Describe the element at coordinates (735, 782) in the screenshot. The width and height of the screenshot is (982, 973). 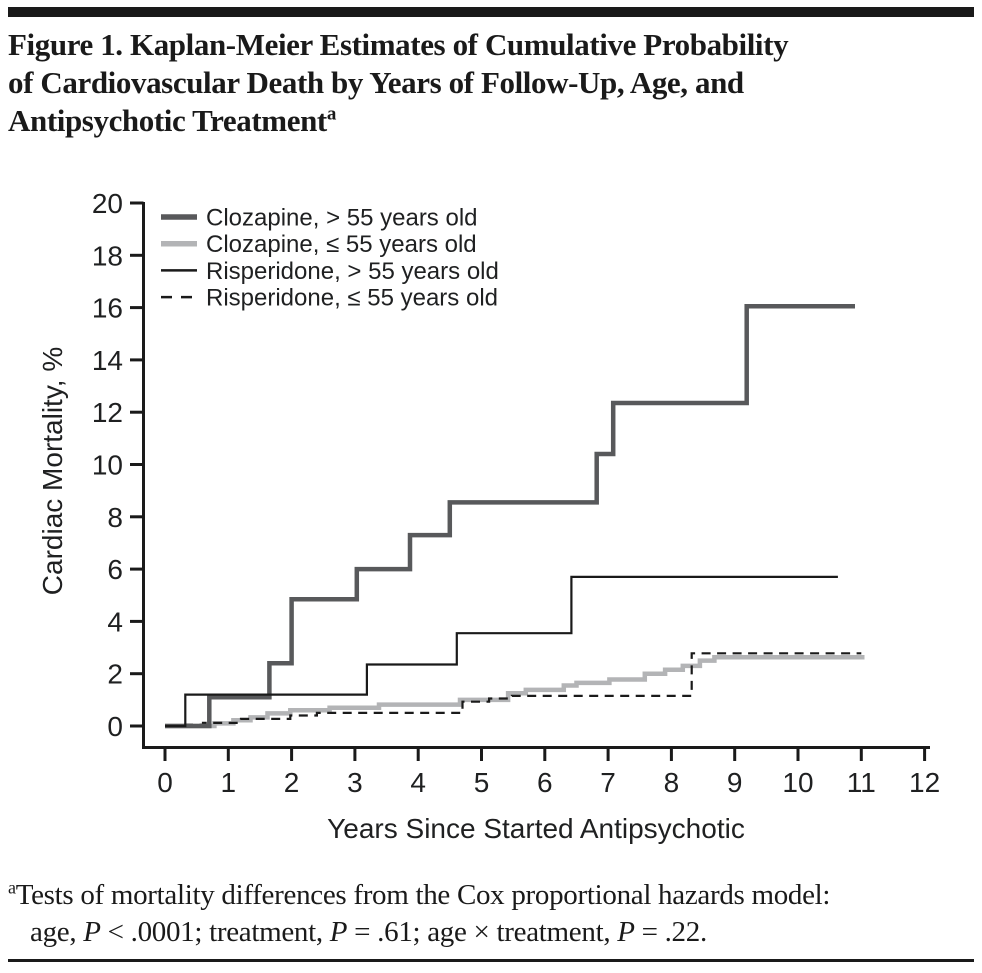
I see `x-tick-label: 9` at that location.